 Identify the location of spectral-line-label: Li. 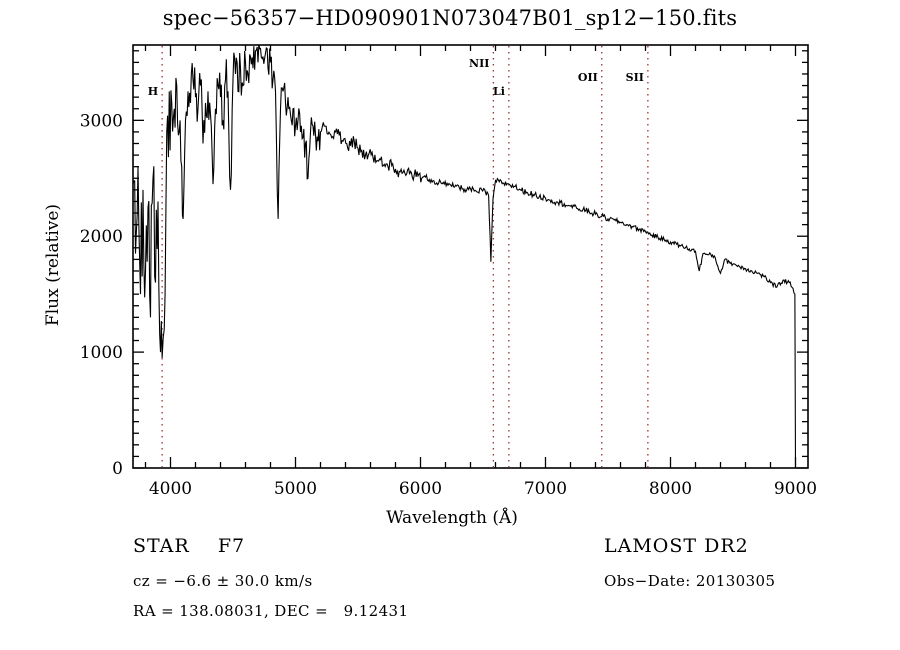
(499, 91).